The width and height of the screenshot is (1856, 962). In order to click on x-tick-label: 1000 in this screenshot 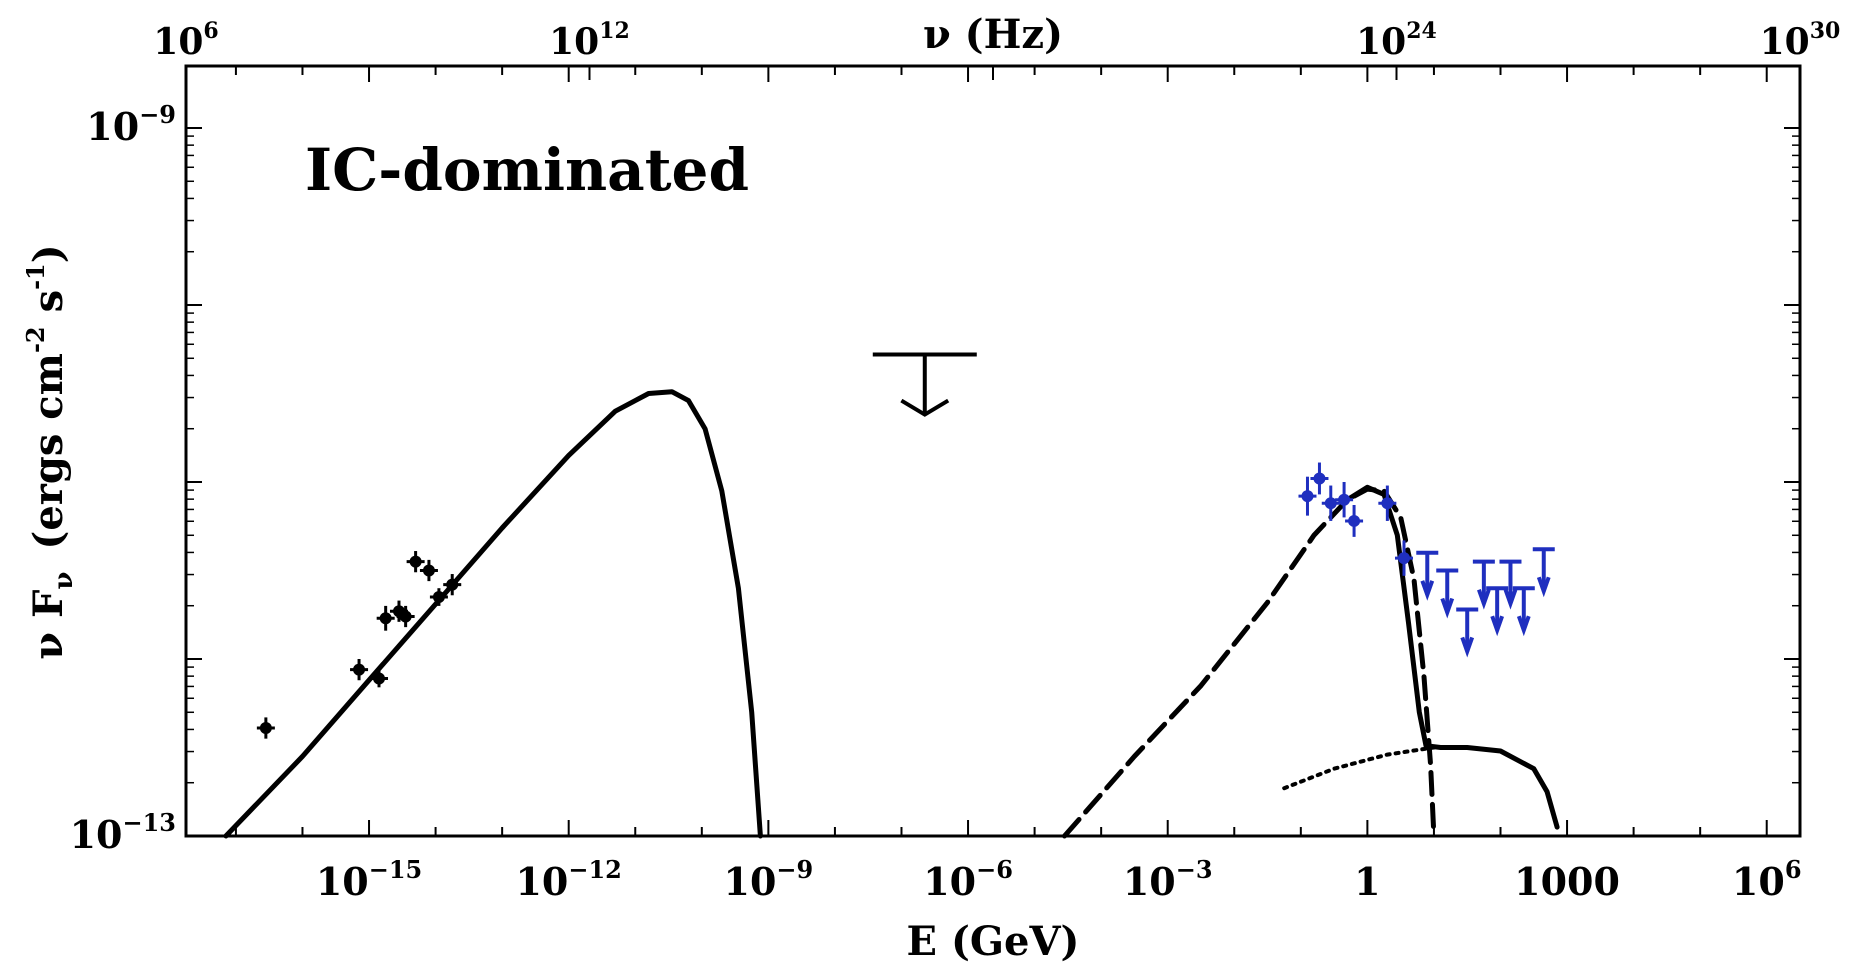, I will do `click(1567, 881)`.